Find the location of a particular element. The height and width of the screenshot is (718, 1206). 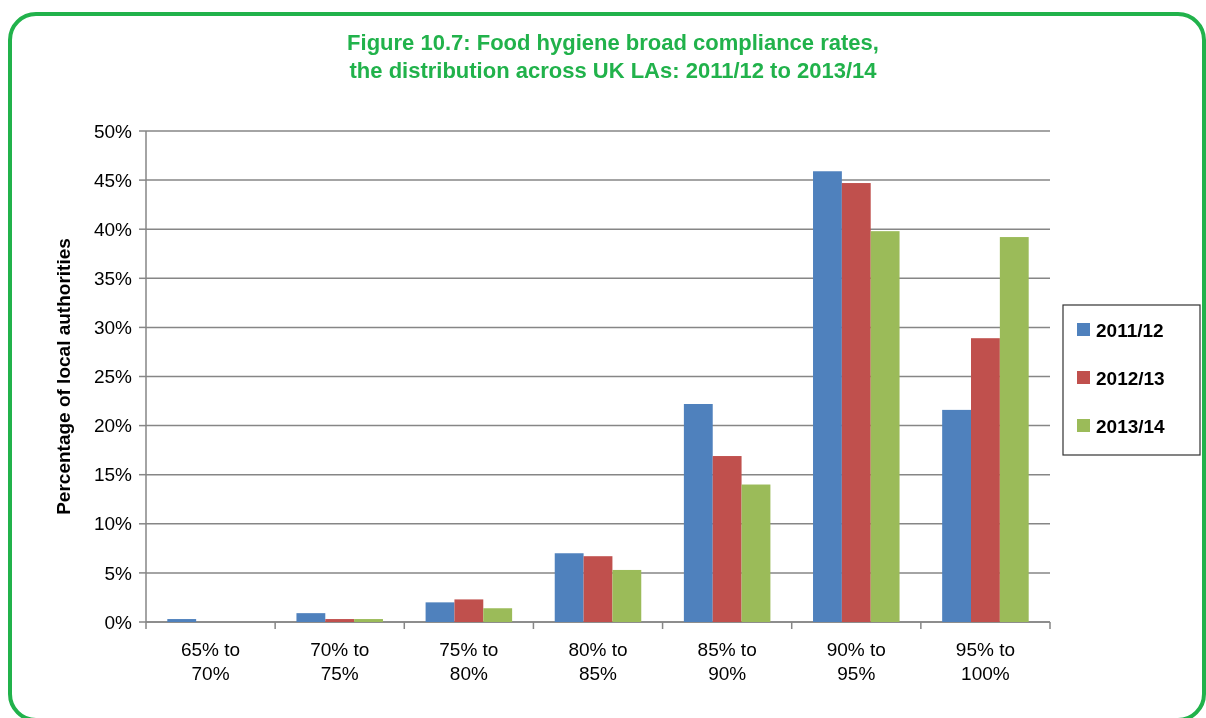

y-tick-label: 15% is located at coordinates (113, 475).